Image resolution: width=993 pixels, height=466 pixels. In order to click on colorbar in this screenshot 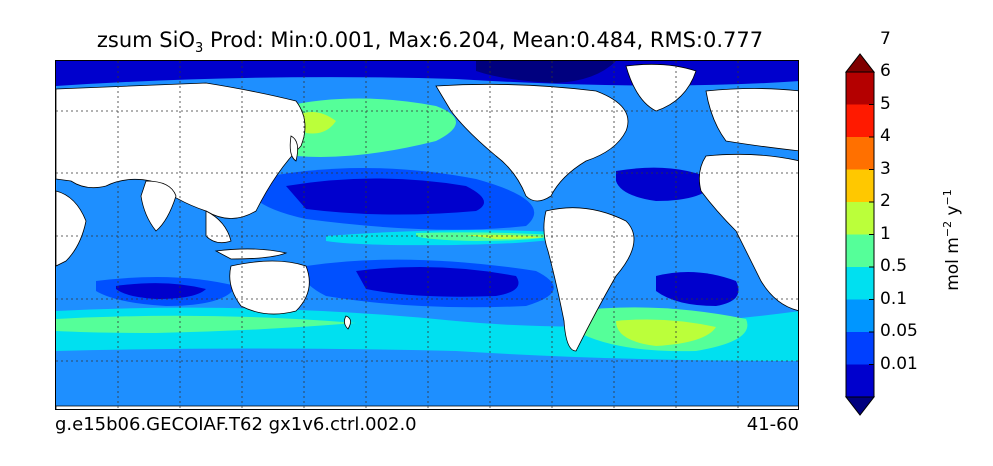, I will do `click(860, 234)`.